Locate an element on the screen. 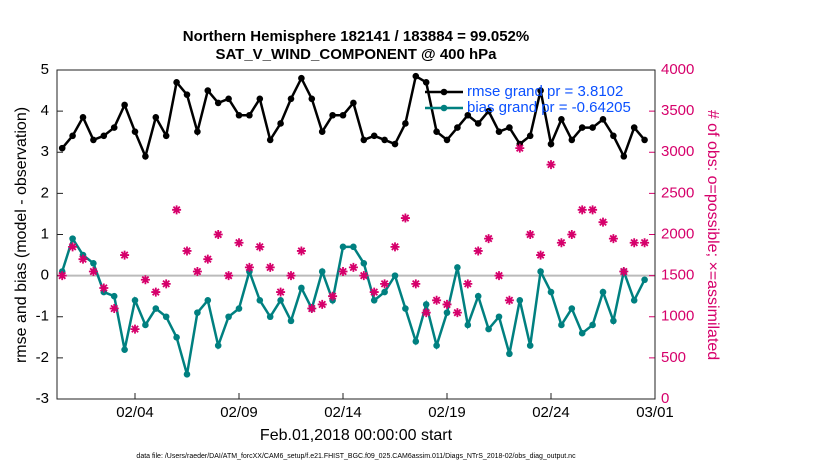 The image size is (830, 470). legend-marker is located at coordinates (444, 108).